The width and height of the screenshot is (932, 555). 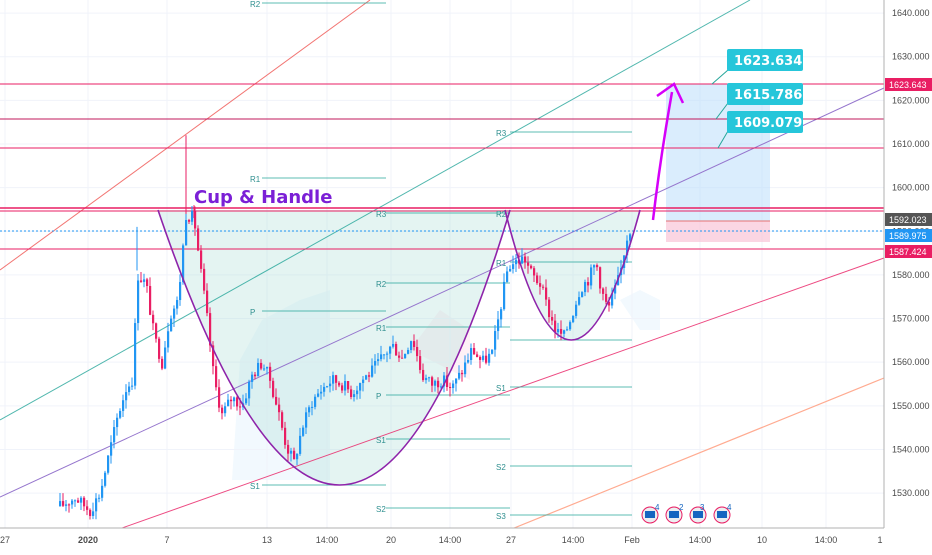 What do you see at coordinates (698, 513) in the screenshot?
I see `event-flag-icon: 3` at bounding box center [698, 513].